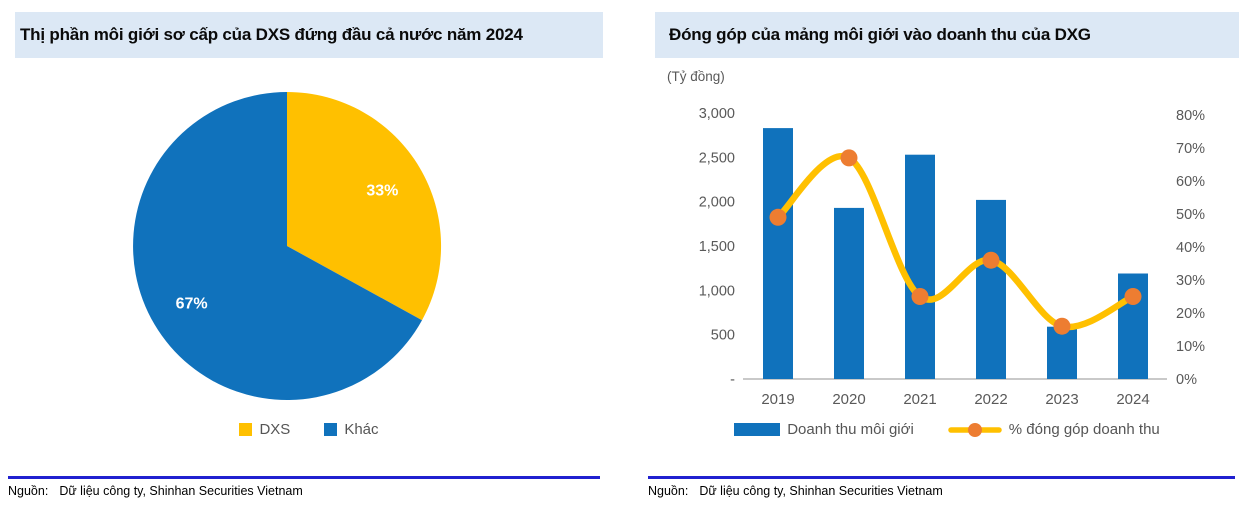  What do you see at coordinates (1084, 429) in the screenshot?
I see `legend-label: % đóng góp doanh thu` at bounding box center [1084, 429].